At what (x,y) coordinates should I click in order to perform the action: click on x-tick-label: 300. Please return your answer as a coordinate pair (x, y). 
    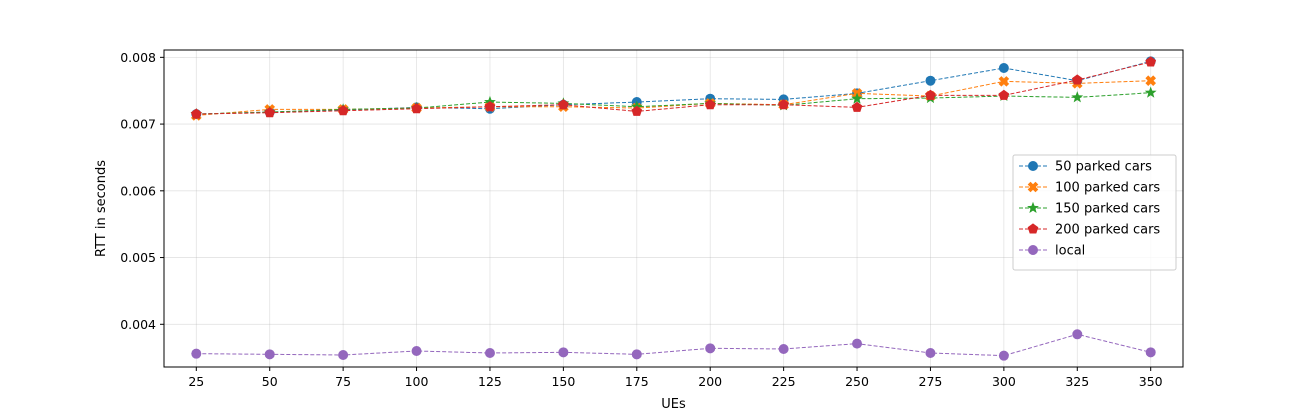
    Looking at the image, I should click on (1004, 381).